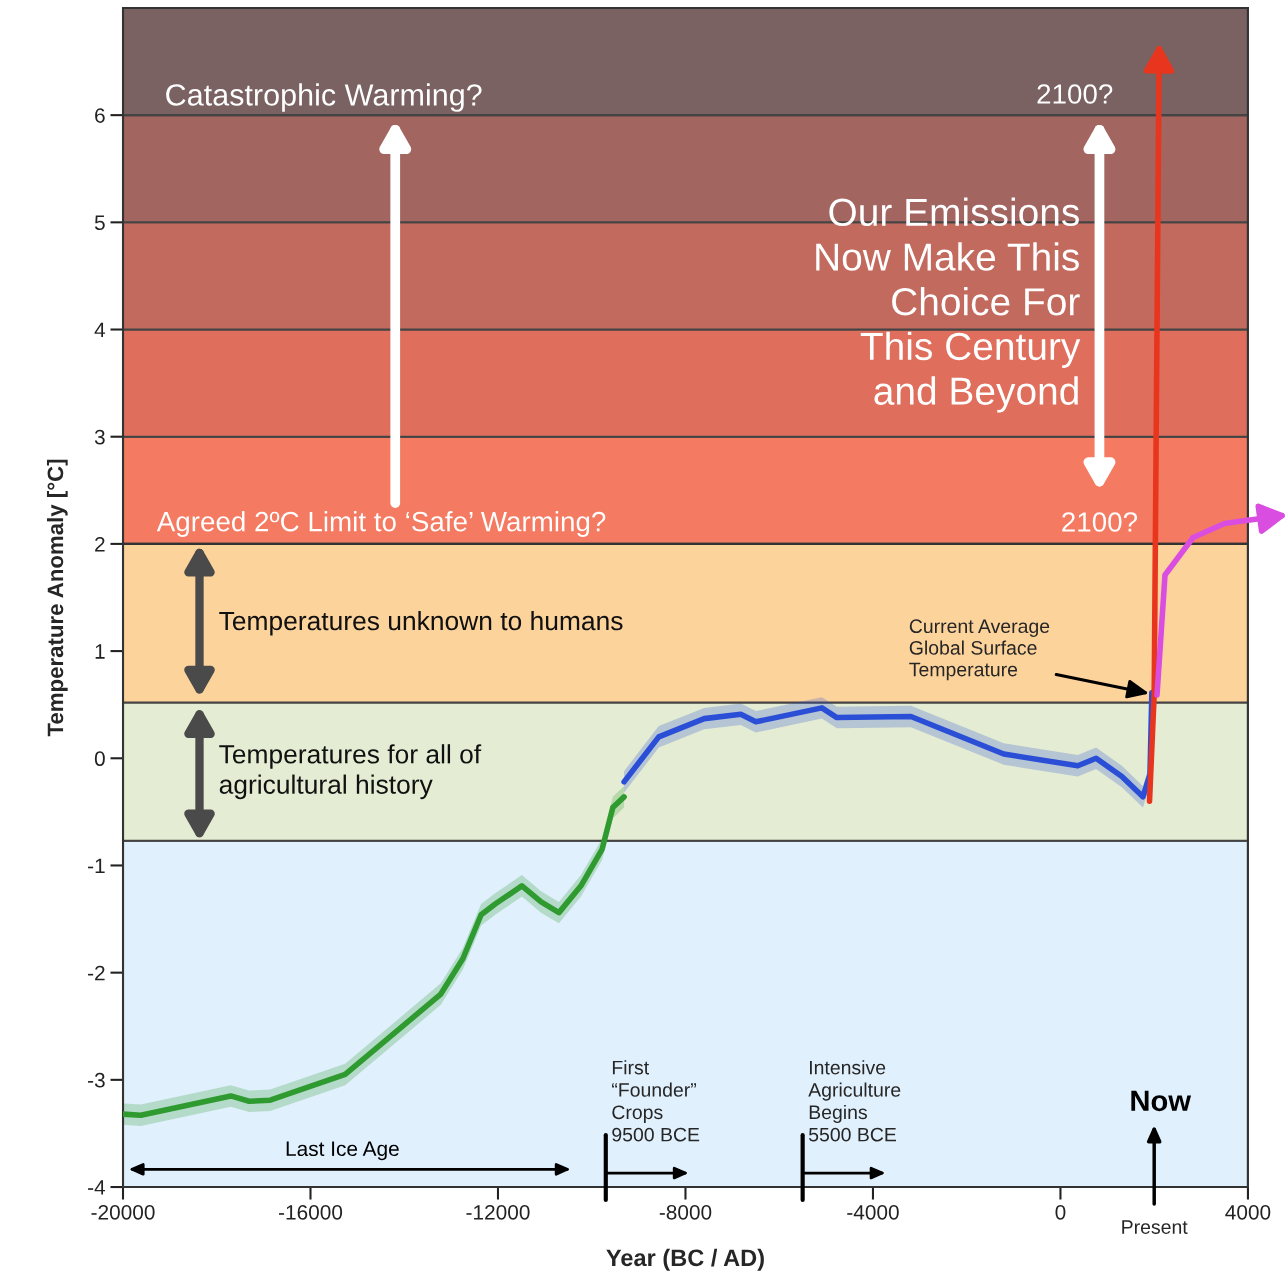  Describe the element at coordinates (100, 115) in the screenshot. I see `y-tick-label: 6` at that location.